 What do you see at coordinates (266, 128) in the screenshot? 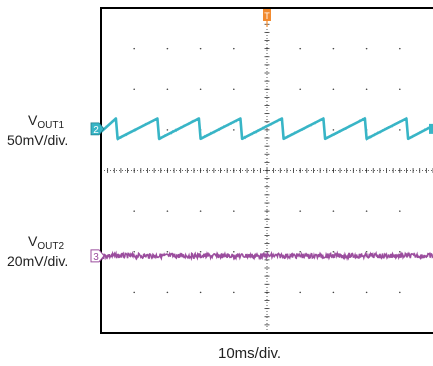
I see `vout1-trace-noise` at bounding box center [266, 128].